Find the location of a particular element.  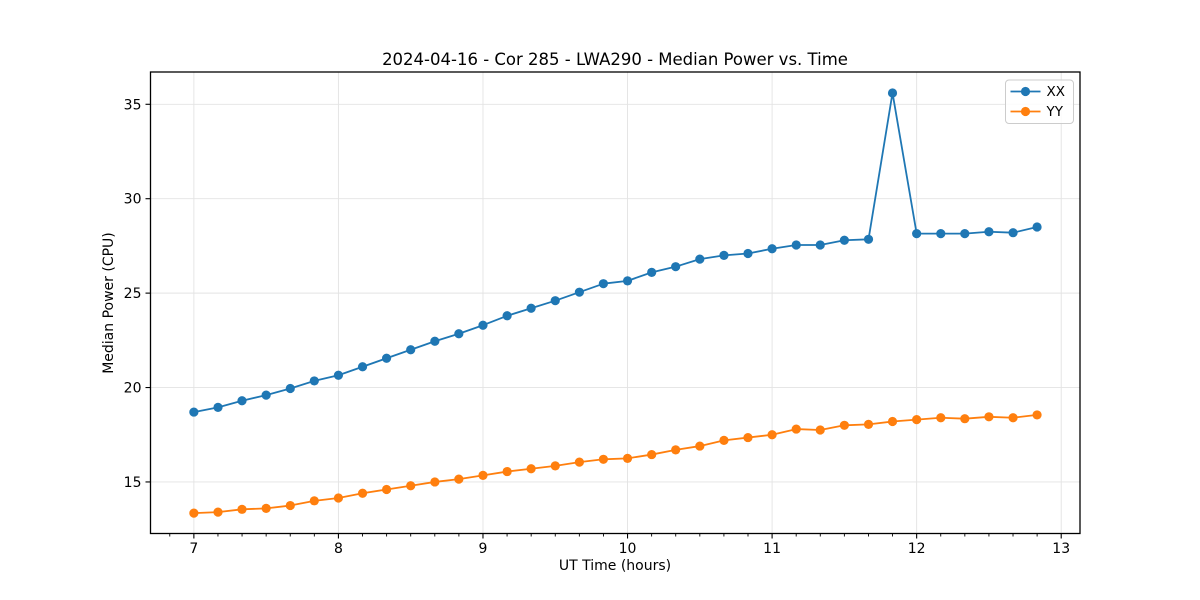

x-tick-label: 12 is located at coordinates (917, 549).